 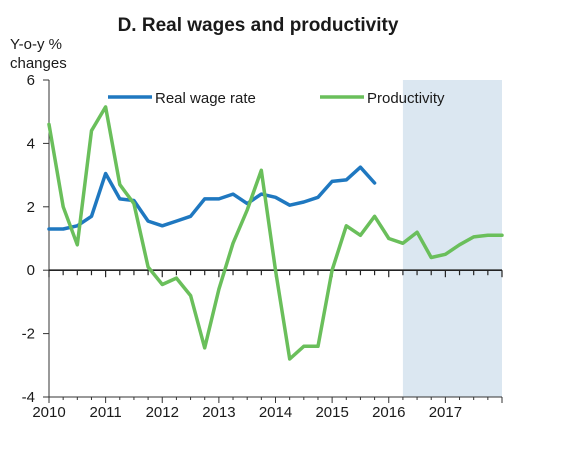 I want to click on legend-label-real-wage: Real wage rate, so click(x=205, y=98).